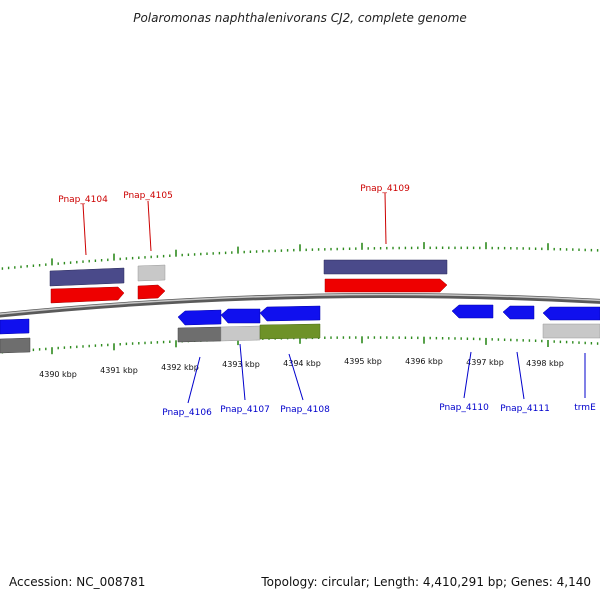 The image size is (600, 600). I want to click on accession-text: Accession: NC_008781, so click(77, 582).